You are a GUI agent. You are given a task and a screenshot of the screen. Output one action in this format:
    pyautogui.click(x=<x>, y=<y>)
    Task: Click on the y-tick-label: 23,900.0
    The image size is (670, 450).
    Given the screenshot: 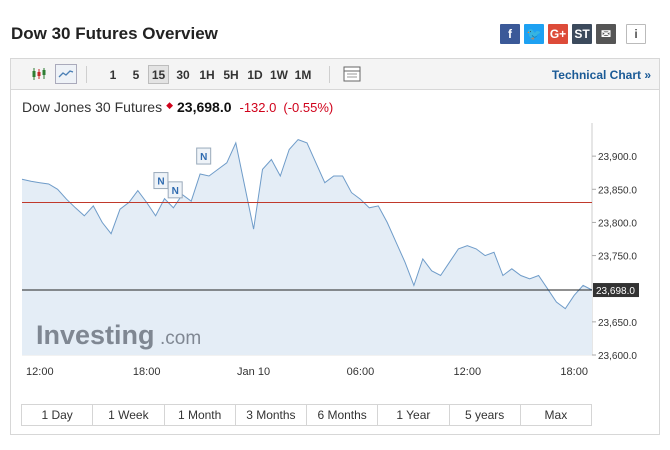 What is the action you would take?
    pyautogui.click(x=617, y=157)
    